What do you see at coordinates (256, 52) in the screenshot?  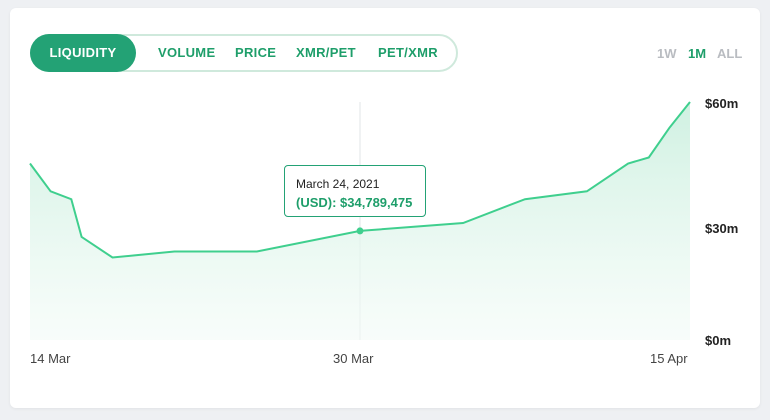 I see `tab-price: PRICE` at bounding box center [256, 52].